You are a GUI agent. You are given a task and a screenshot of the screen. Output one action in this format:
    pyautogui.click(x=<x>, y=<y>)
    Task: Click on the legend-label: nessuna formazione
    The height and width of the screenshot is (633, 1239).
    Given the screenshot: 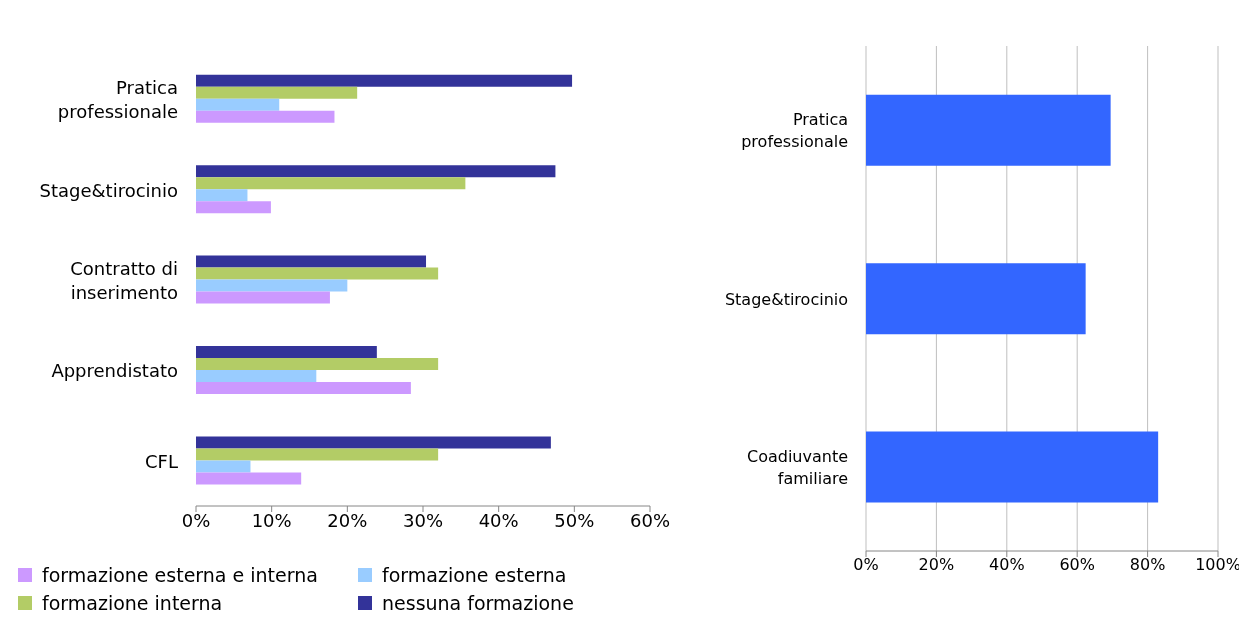 What is the action you would take?
    pyautogui.click(x=478, y=603)
    